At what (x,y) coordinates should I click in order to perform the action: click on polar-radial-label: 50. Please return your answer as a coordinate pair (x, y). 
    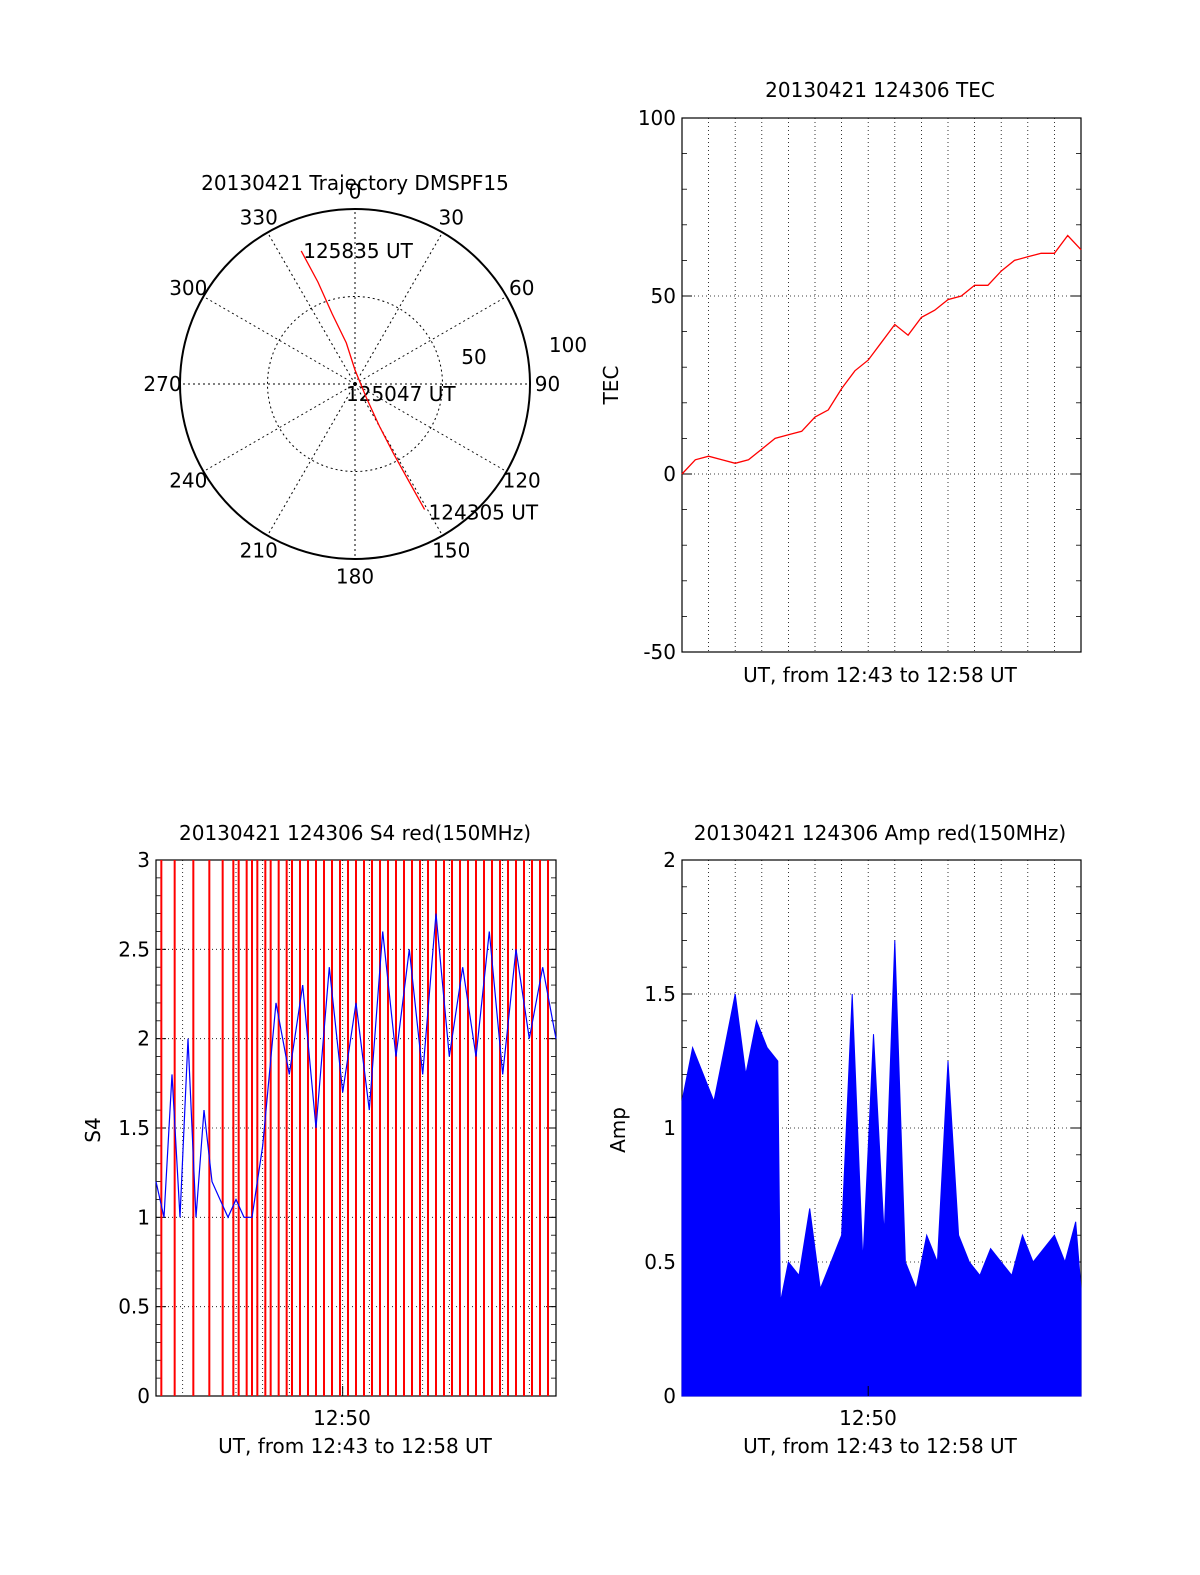
    Looking at the image, I should click on (473, 357).